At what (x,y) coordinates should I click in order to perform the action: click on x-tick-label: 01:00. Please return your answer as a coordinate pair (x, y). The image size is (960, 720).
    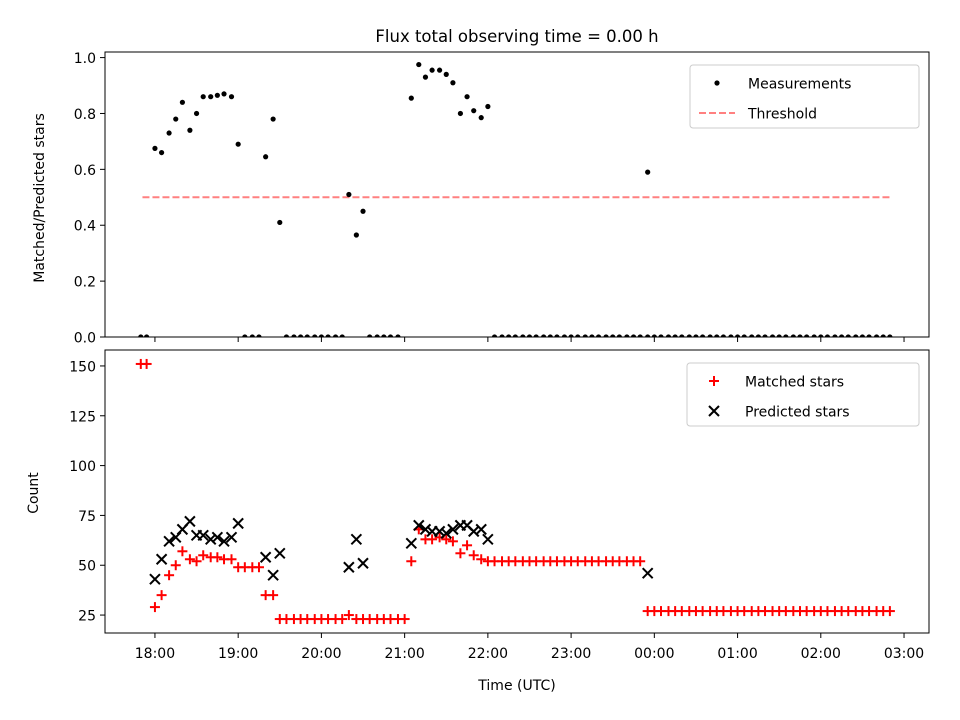
    Looking at the image, I should click on (737, 654).